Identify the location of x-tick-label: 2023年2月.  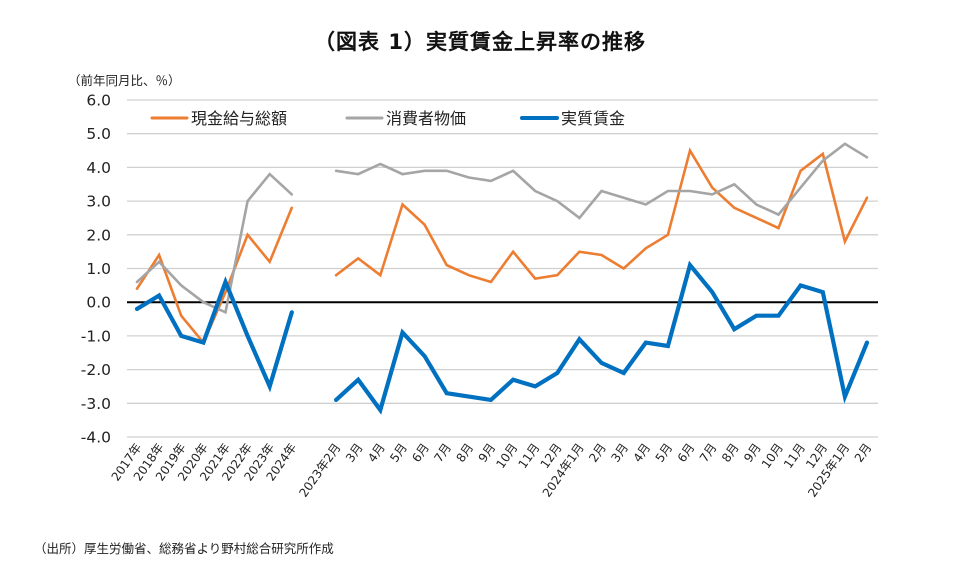
(319, 470).